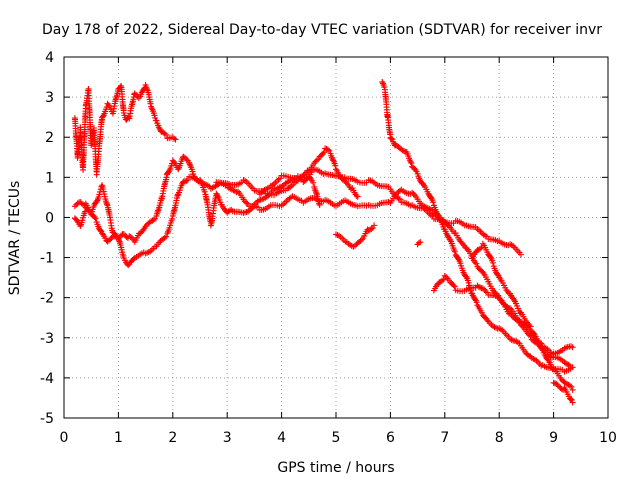 This screenshot has width=640, height=480. I want to click on series-track-g, so click(355, 236).